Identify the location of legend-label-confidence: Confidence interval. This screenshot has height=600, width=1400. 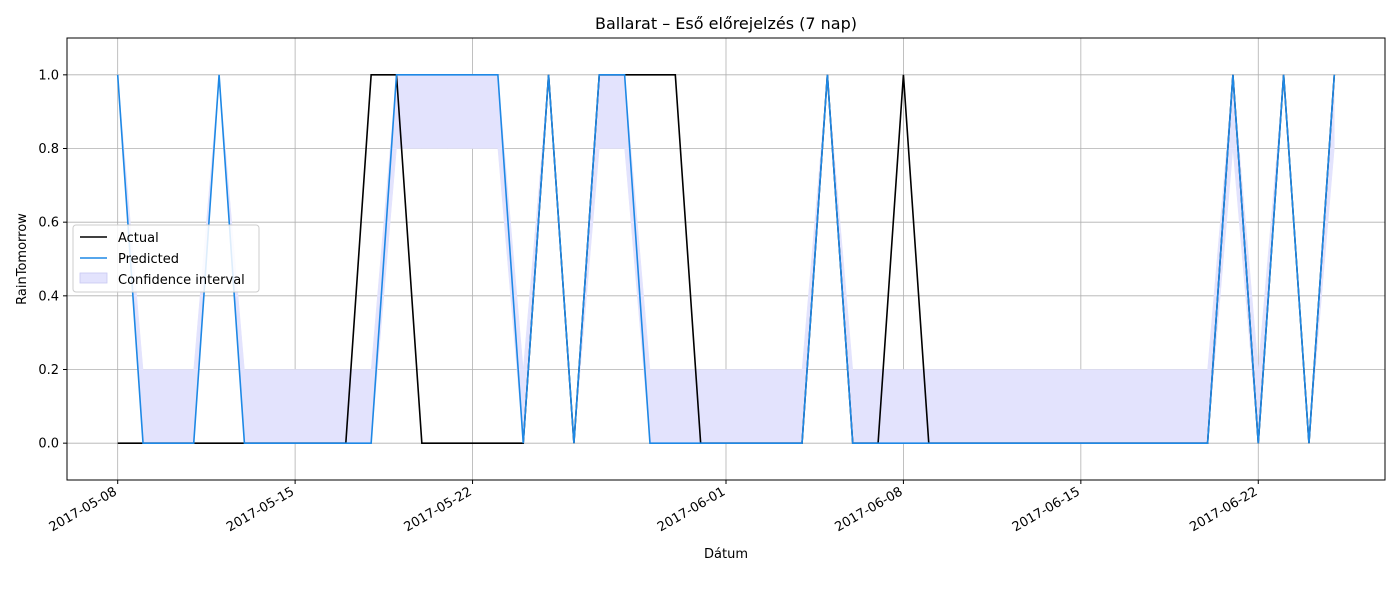
(181, 280).